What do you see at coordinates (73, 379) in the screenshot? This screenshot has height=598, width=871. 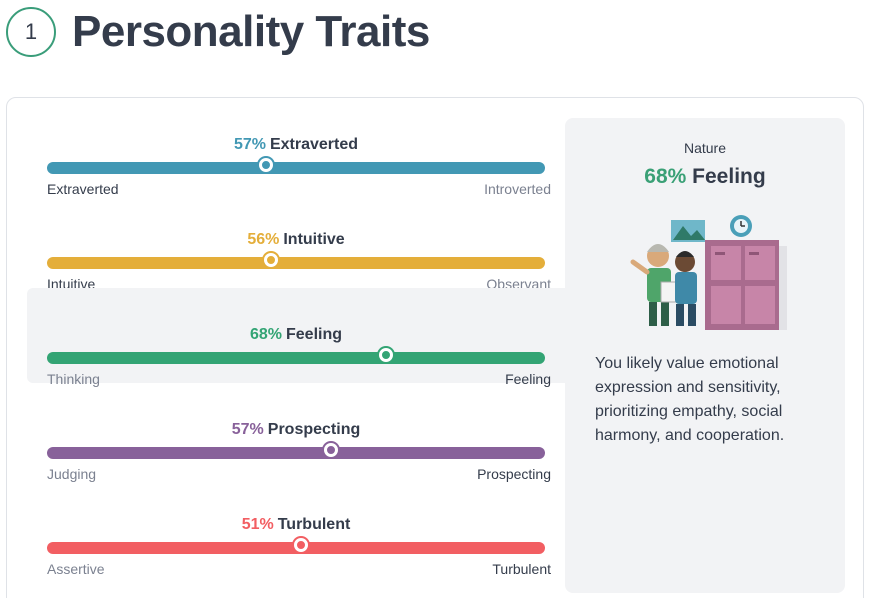 I see `trait-left-label: Thinking` at bounding box center [73, 379].